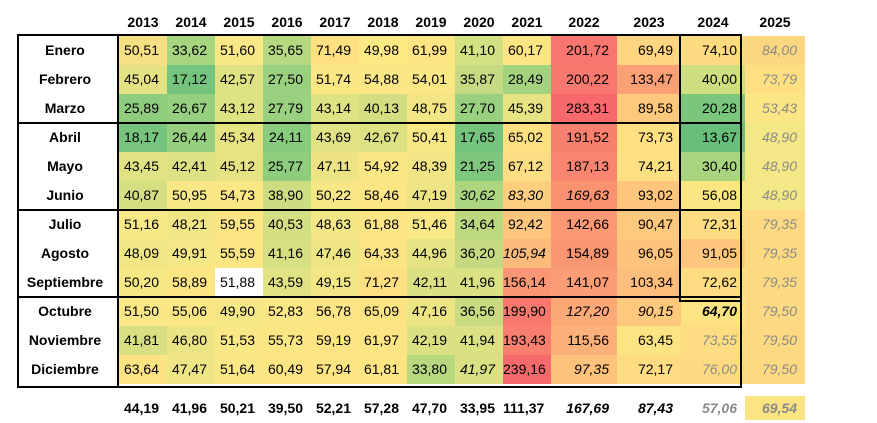 The width and height of the screenshot is (877, 423). What do you see at coordinates (239, 340) in the screenshot?
I see `value-cell: 51,53` at bounding box center [239, 340].